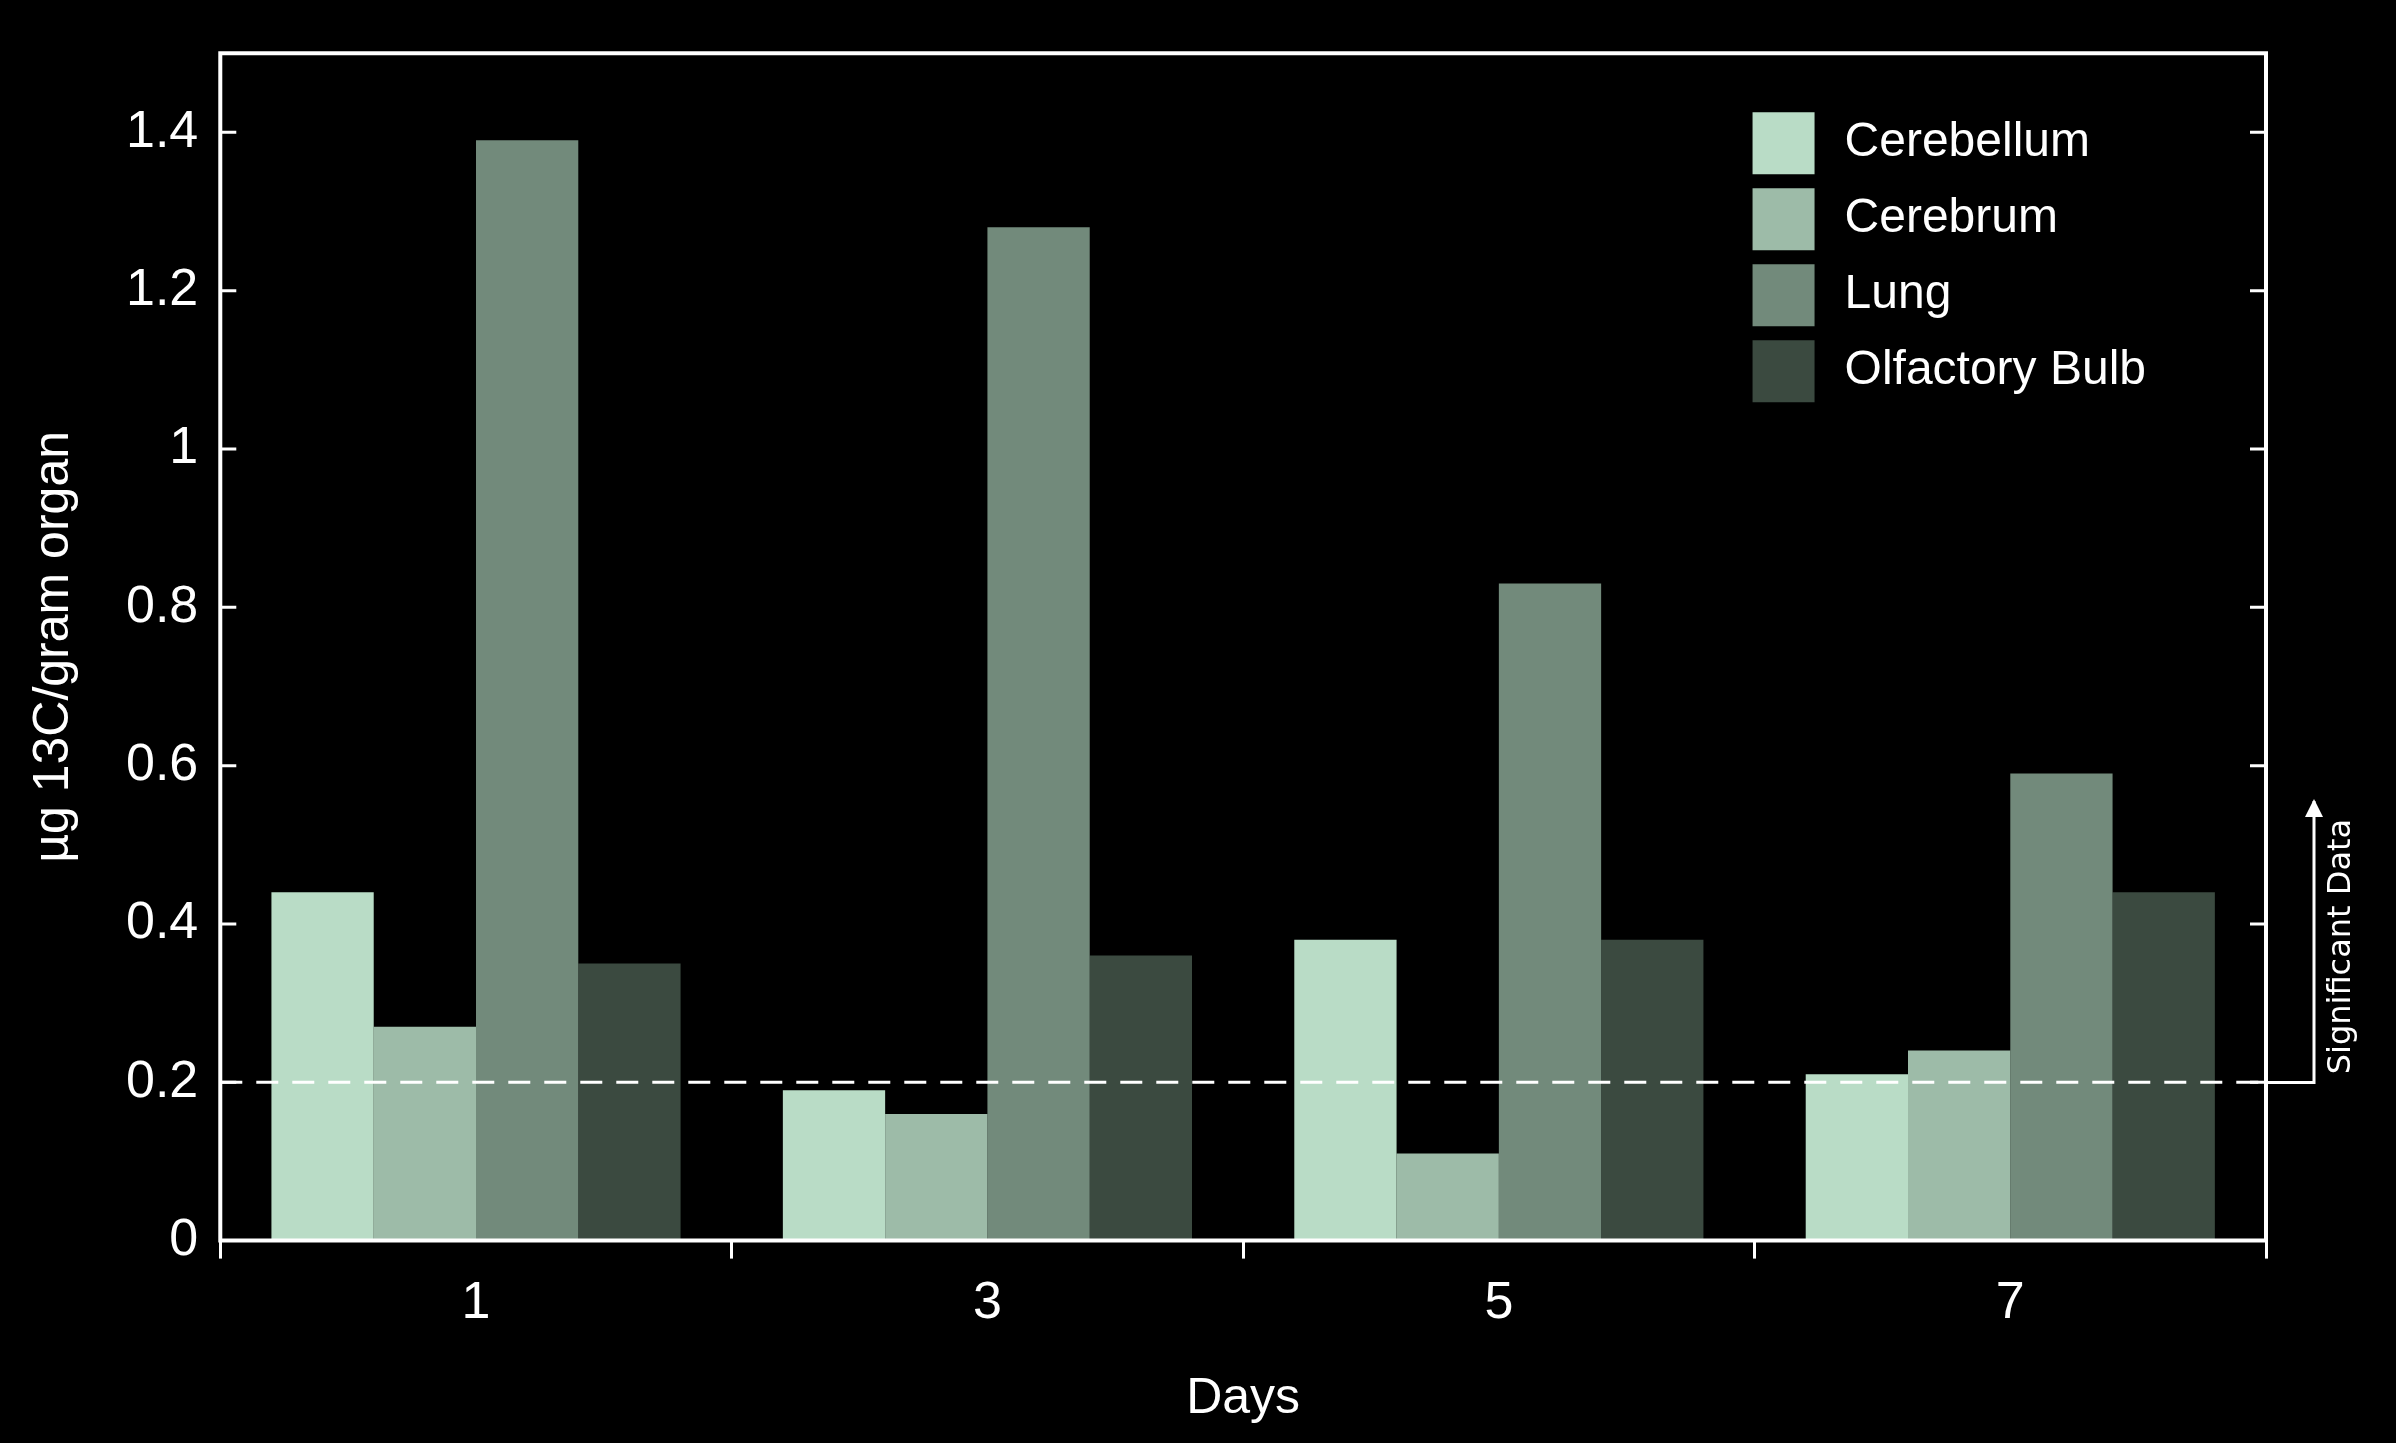 The height and width of the screenshot is (1443, 2396). Describe the element at coordinates (1243, 1395) in the screenshot. I see `x-axis-title: Days` at that location.